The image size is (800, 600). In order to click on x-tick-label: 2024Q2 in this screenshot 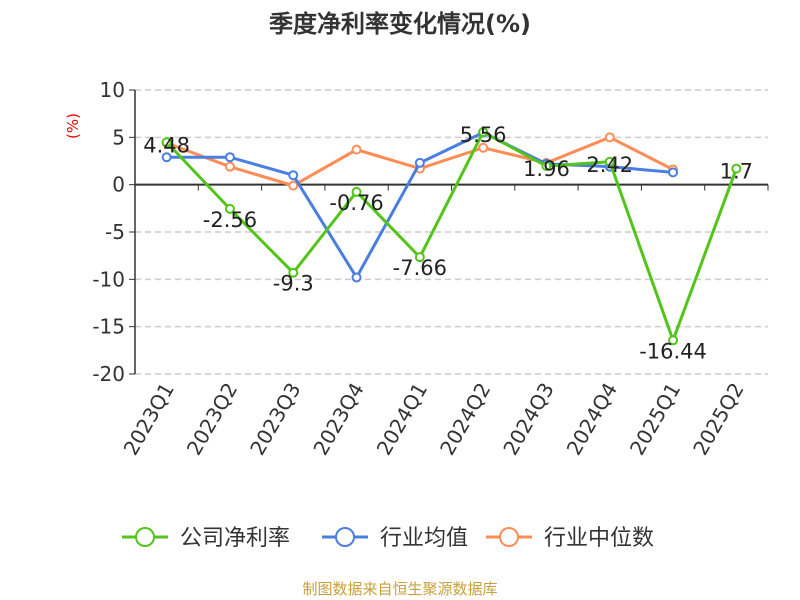, I will do `click(465, 419)`.